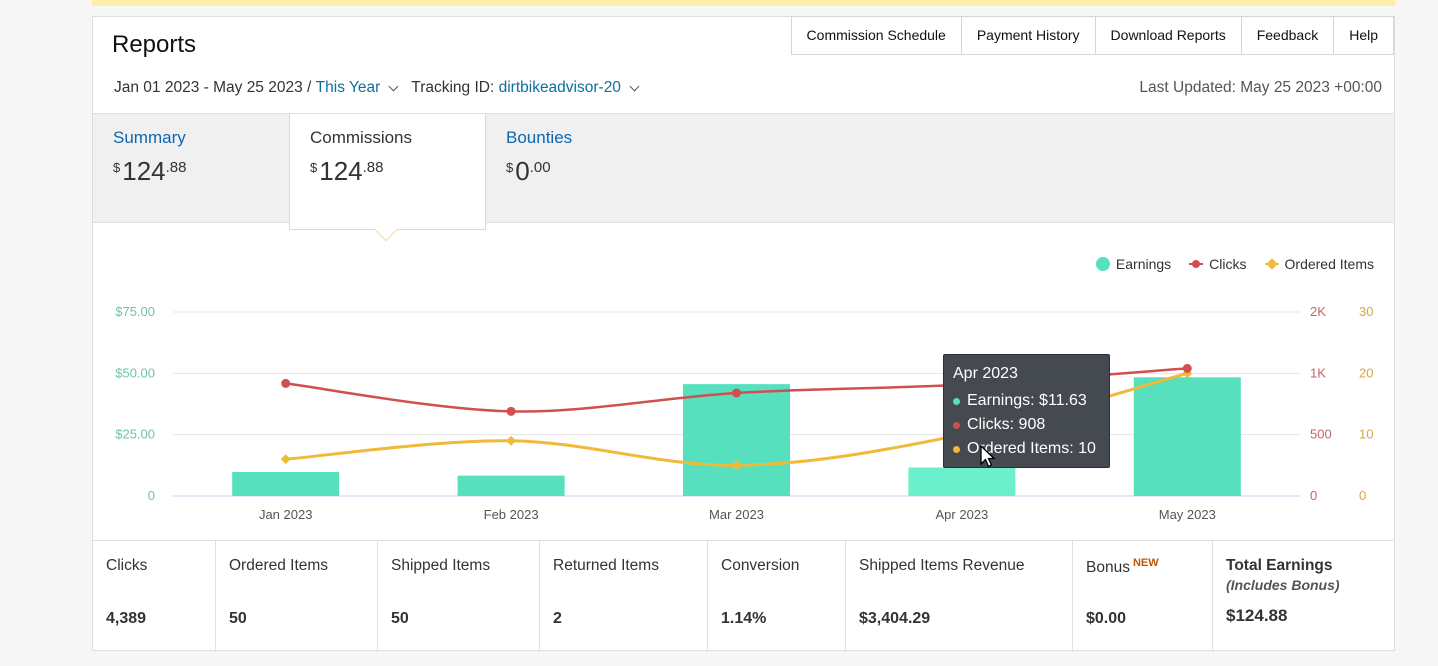 Image resolution: width=1438 pixels, height=666 pixels. Describe the element at coordinates (1027, 35) in the screenshot. I see `payment-history-tab: Payment History` at that location.